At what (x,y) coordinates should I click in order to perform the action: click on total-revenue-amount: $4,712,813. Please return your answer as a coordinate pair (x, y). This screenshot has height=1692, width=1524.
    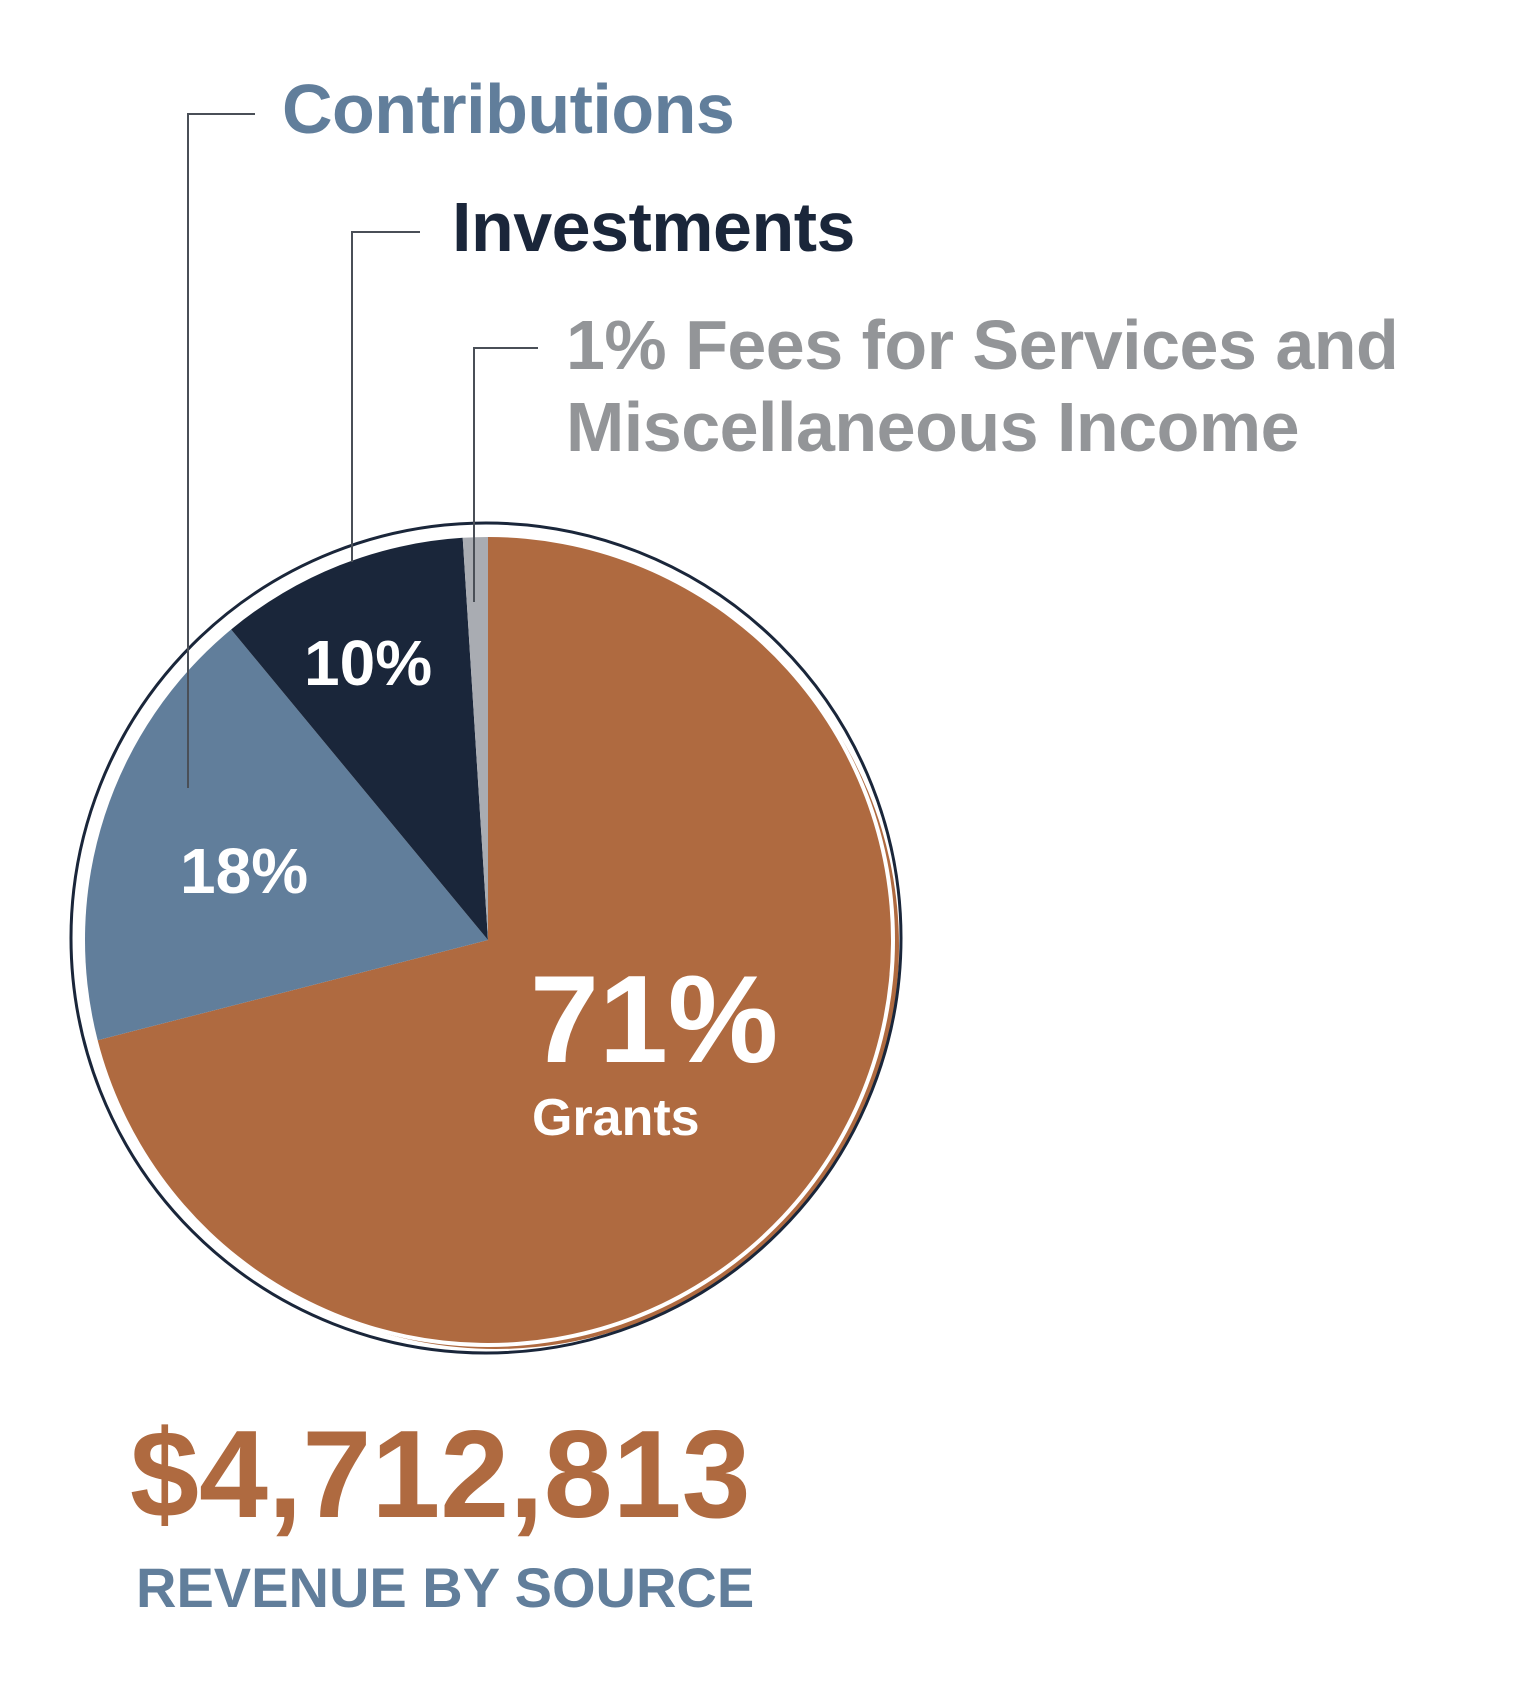
    Looking at the image, I should click on (440, 1475).